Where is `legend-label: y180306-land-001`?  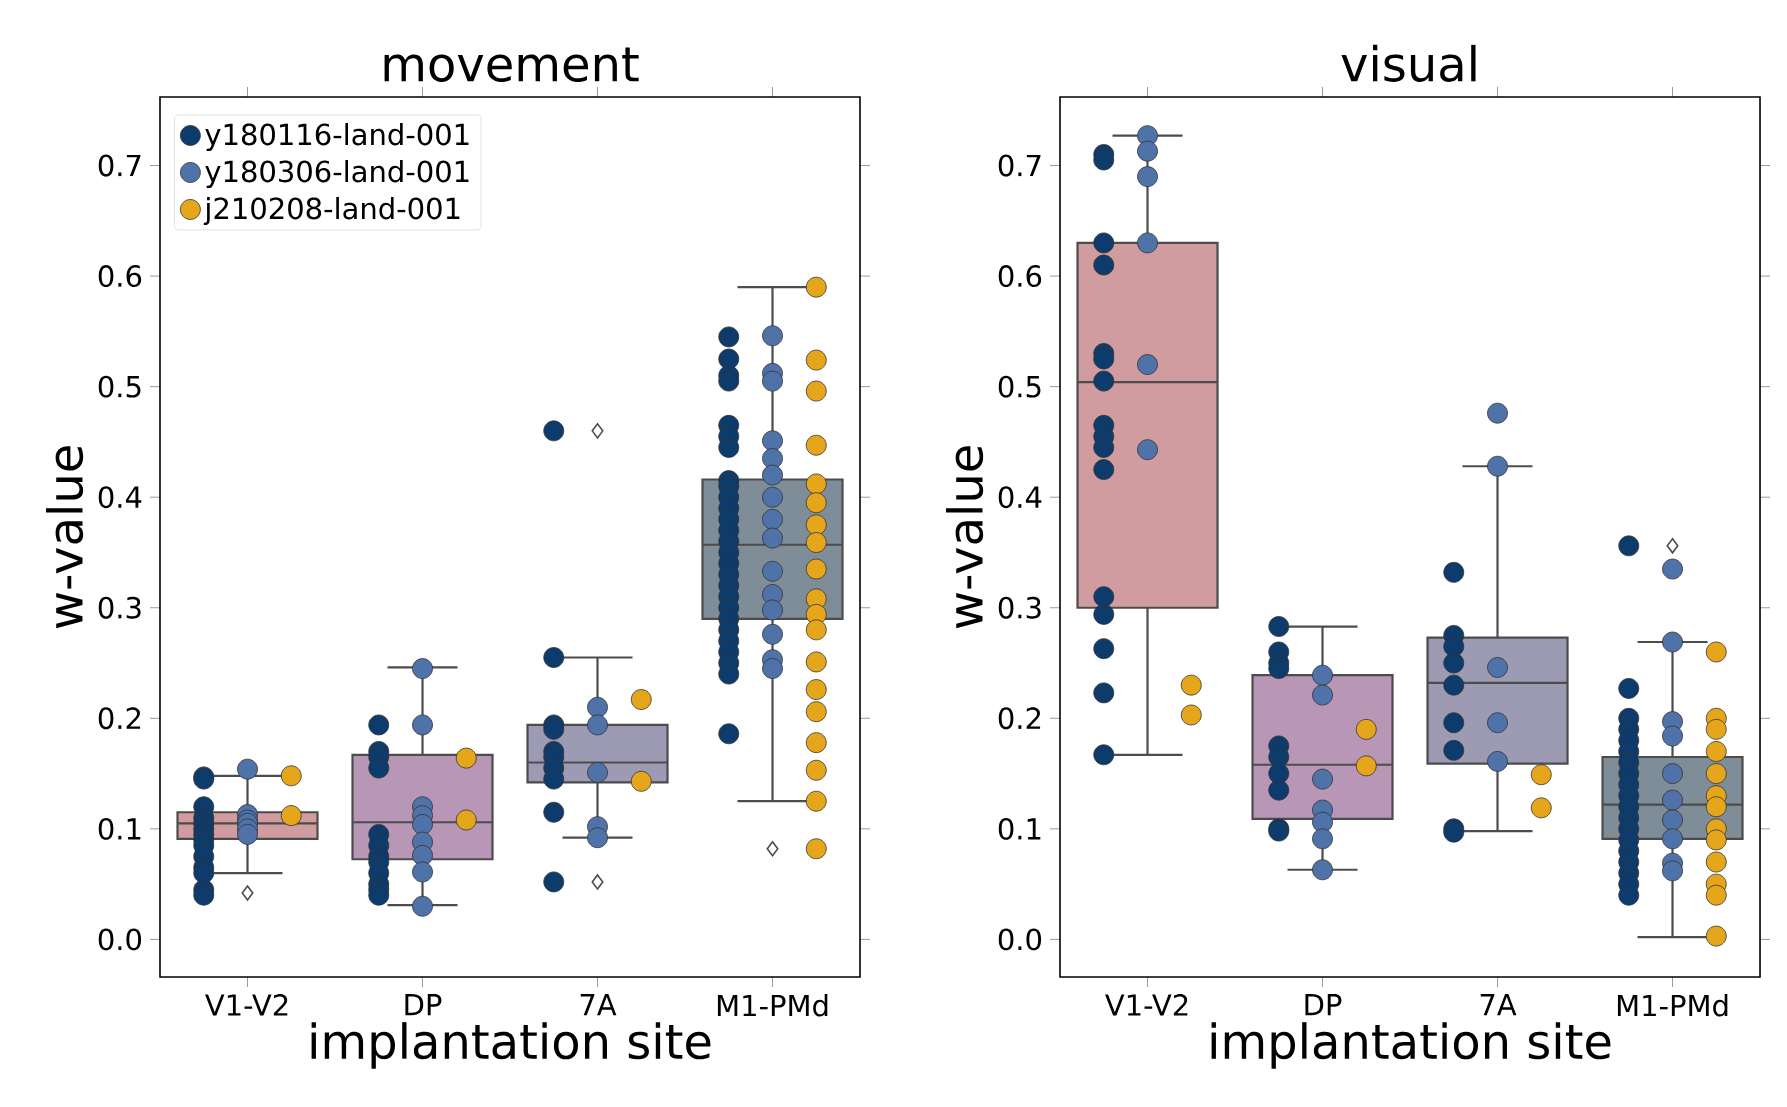
legend-label: y180306-land-001 is located at coordinates (337, 174).